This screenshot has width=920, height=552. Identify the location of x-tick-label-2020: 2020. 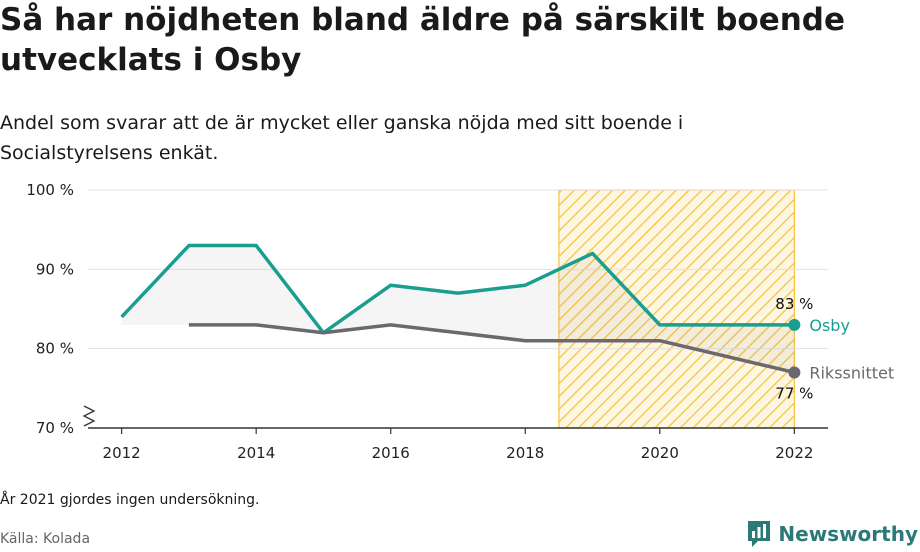
(660, 453).